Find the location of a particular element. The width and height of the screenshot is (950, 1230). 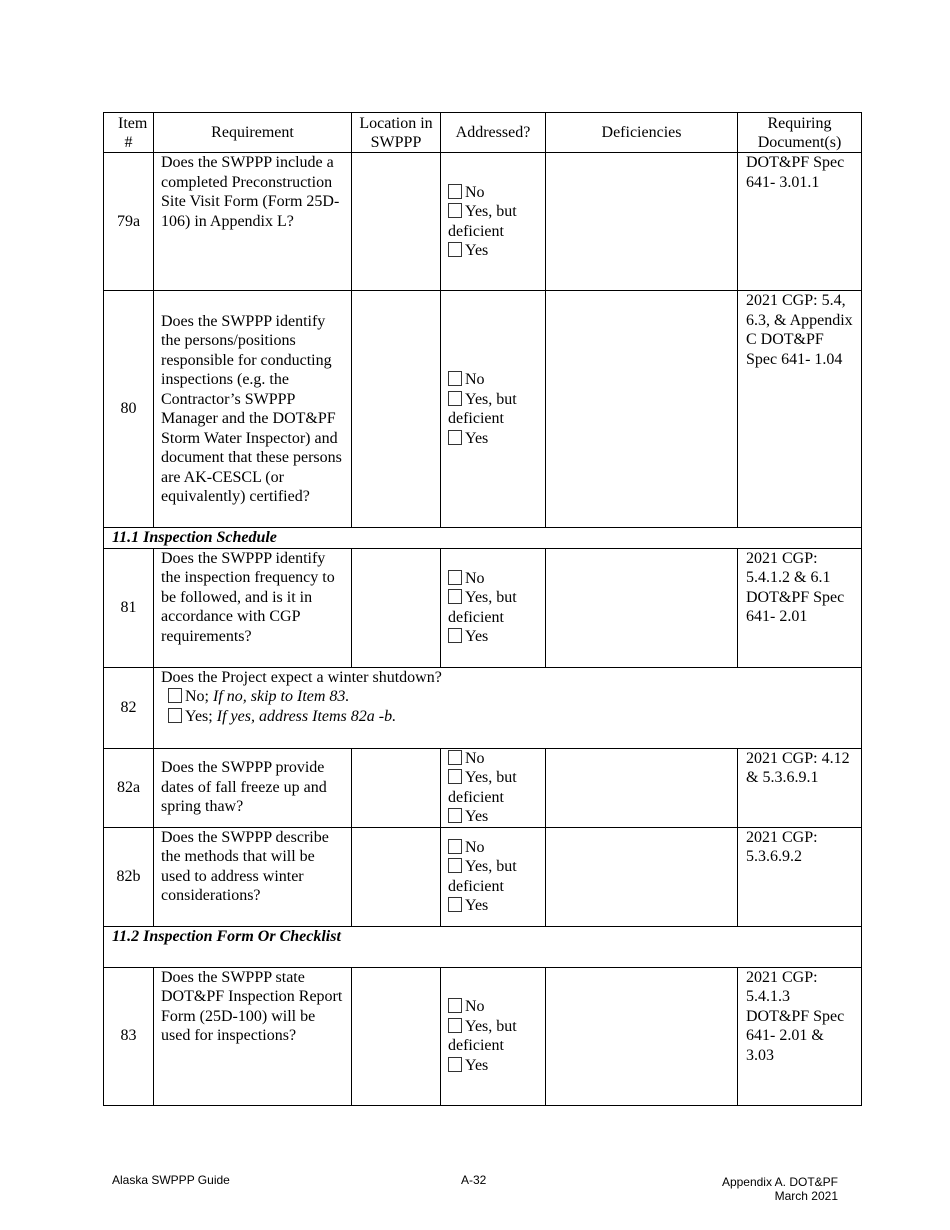

footer-appendix: Appendix A. DOT&PF March 2021 is located at coordinates (780, 1189).